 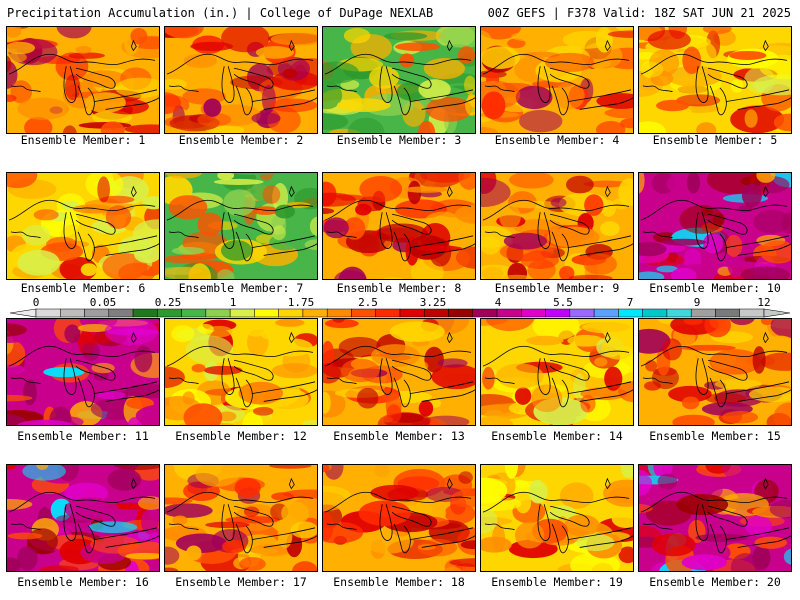 I want to click on ensemble-member-label: Ensemble Member: 5, so click(x=715, y=140).